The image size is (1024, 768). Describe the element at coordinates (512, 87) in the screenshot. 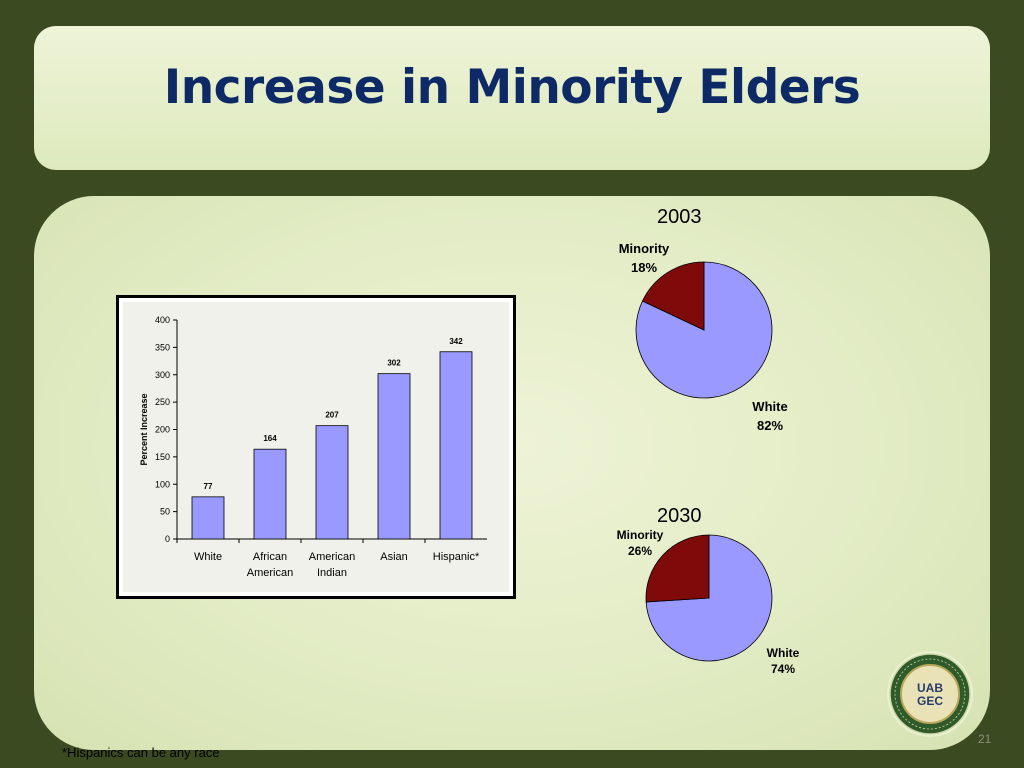

I see `slide-title: Increase in Minority Elders` at that location.